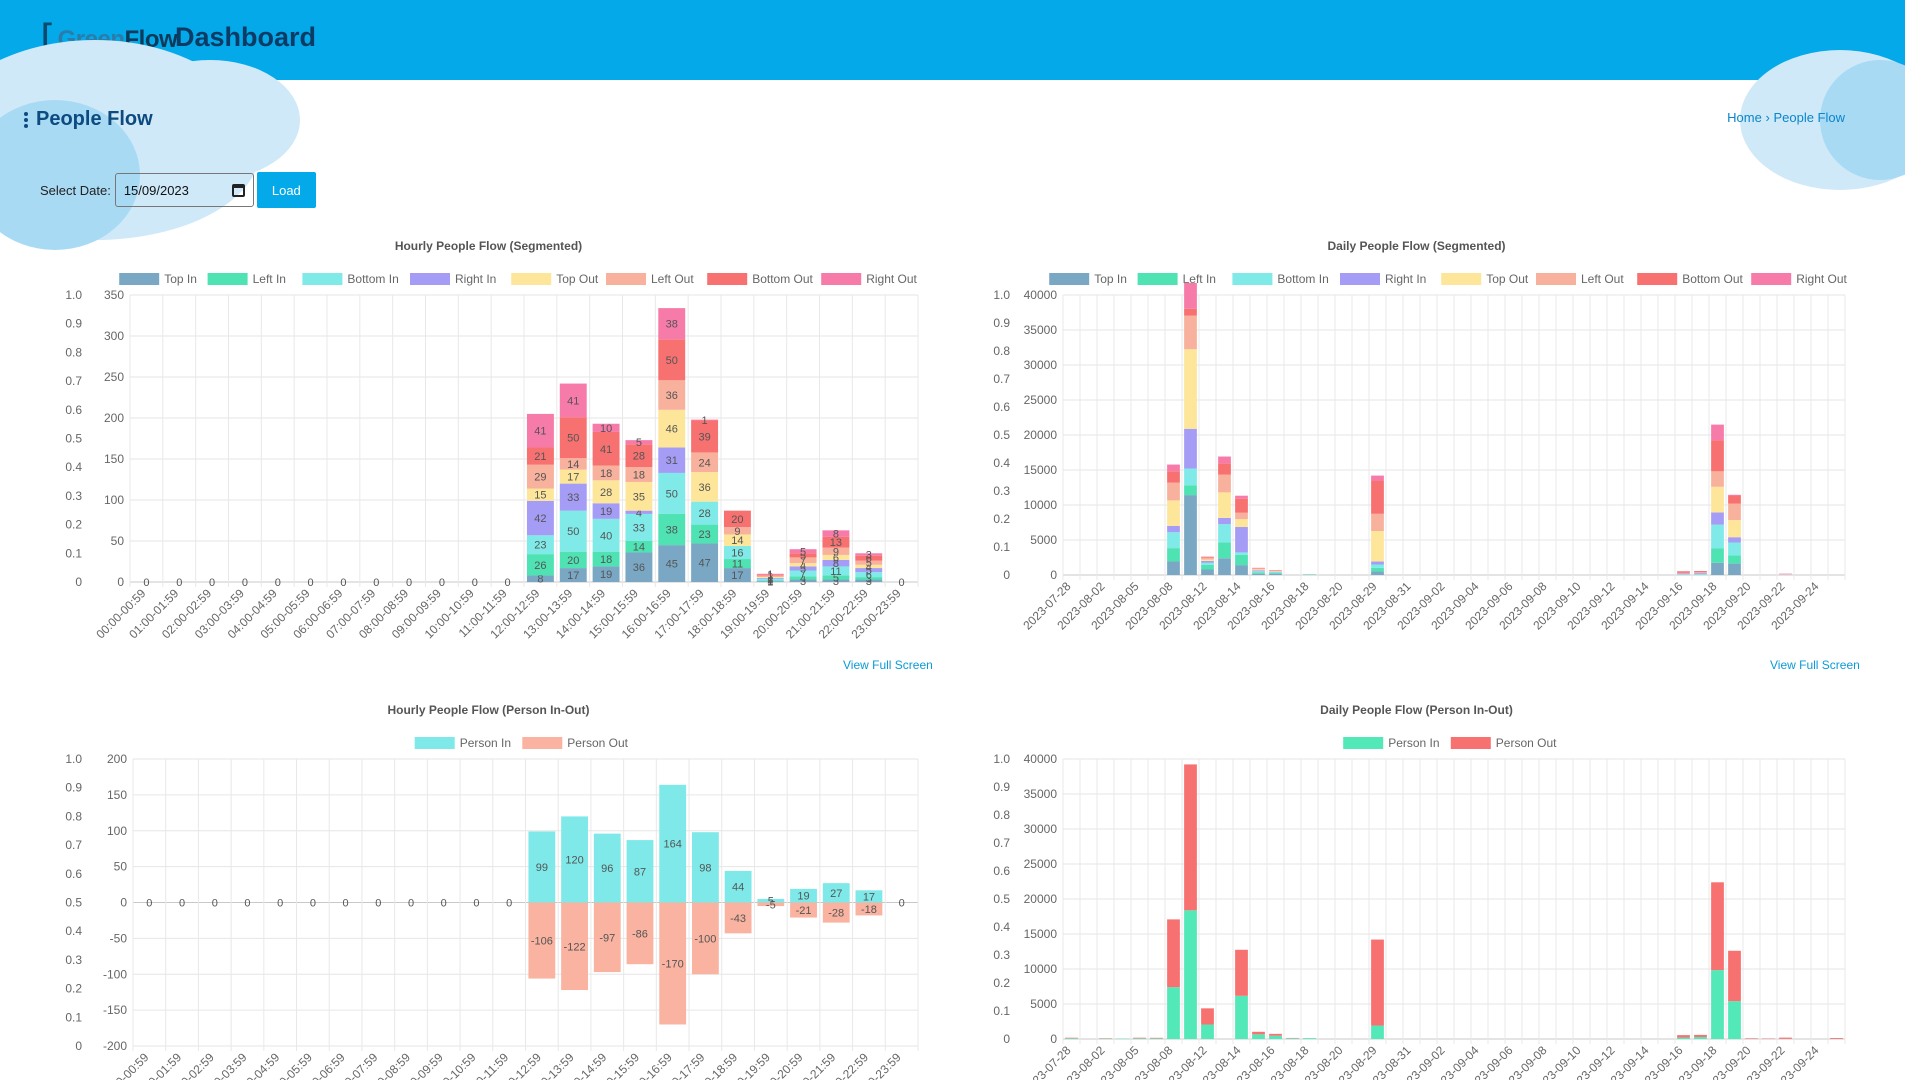 This screenshot has width=1905, height=1080. What do you see at coordinates (1001, 955) in the screenshot?
I see `left-axis-tick: 0.3` at bounding box center [1001, 955].